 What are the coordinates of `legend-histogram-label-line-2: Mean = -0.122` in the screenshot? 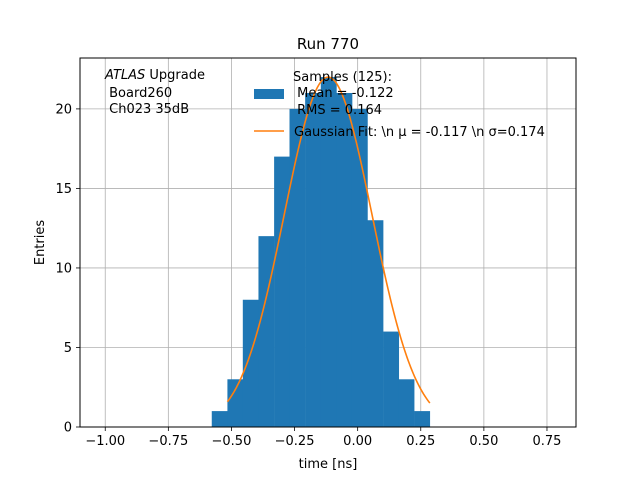 It's located at (343, 93).